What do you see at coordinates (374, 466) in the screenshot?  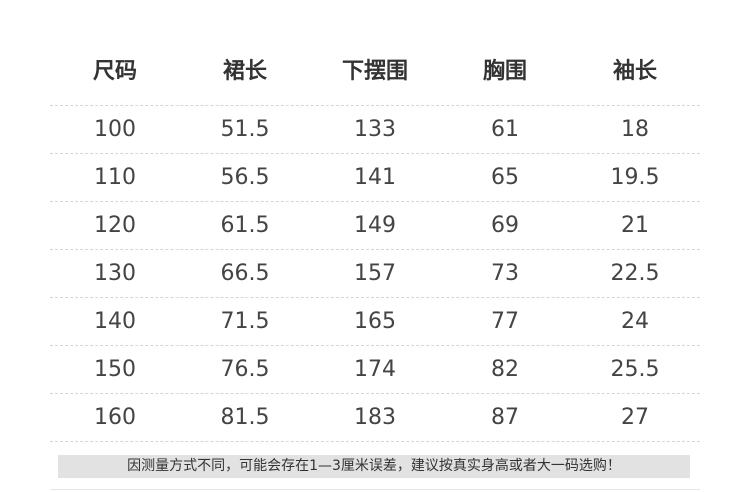 I see `note: 因测量方式不同，可能会存在1—3厘米误差，建议按真实身高或者大一码选购！` at bounding box center [374, 466].